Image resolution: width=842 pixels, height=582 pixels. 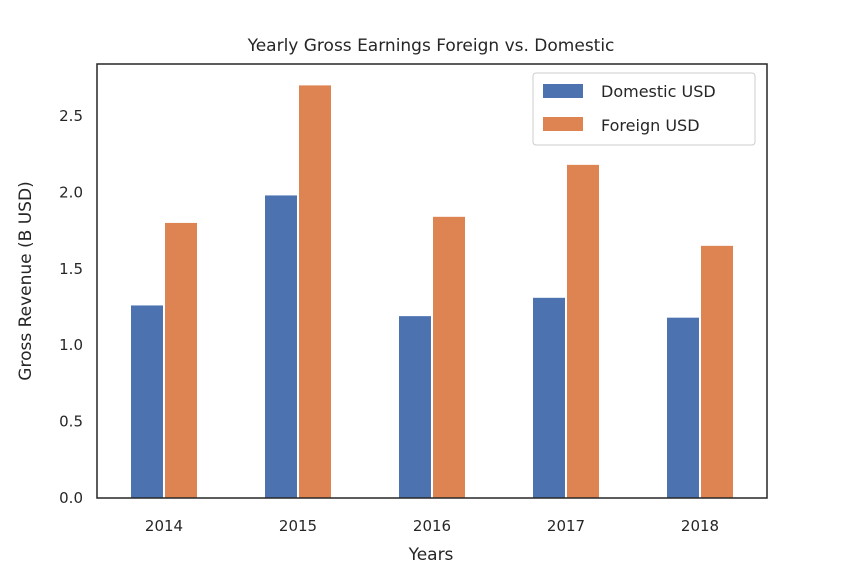 What do you see at coordinates (71, 422) in the screenshot?
I see `y-tick-label: 0.5` at bounding box center [71, 422].